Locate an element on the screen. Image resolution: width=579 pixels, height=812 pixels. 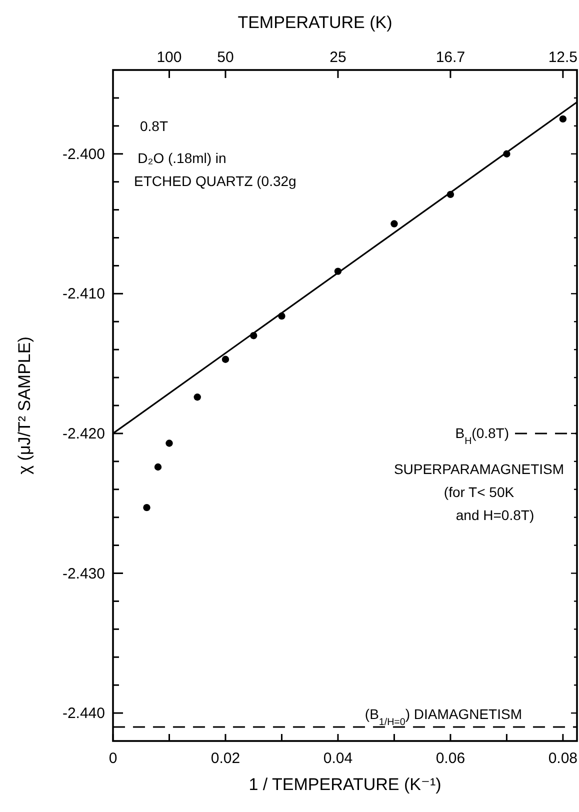
annotation: and H=0.8T) is located at coordinates (495, 515).